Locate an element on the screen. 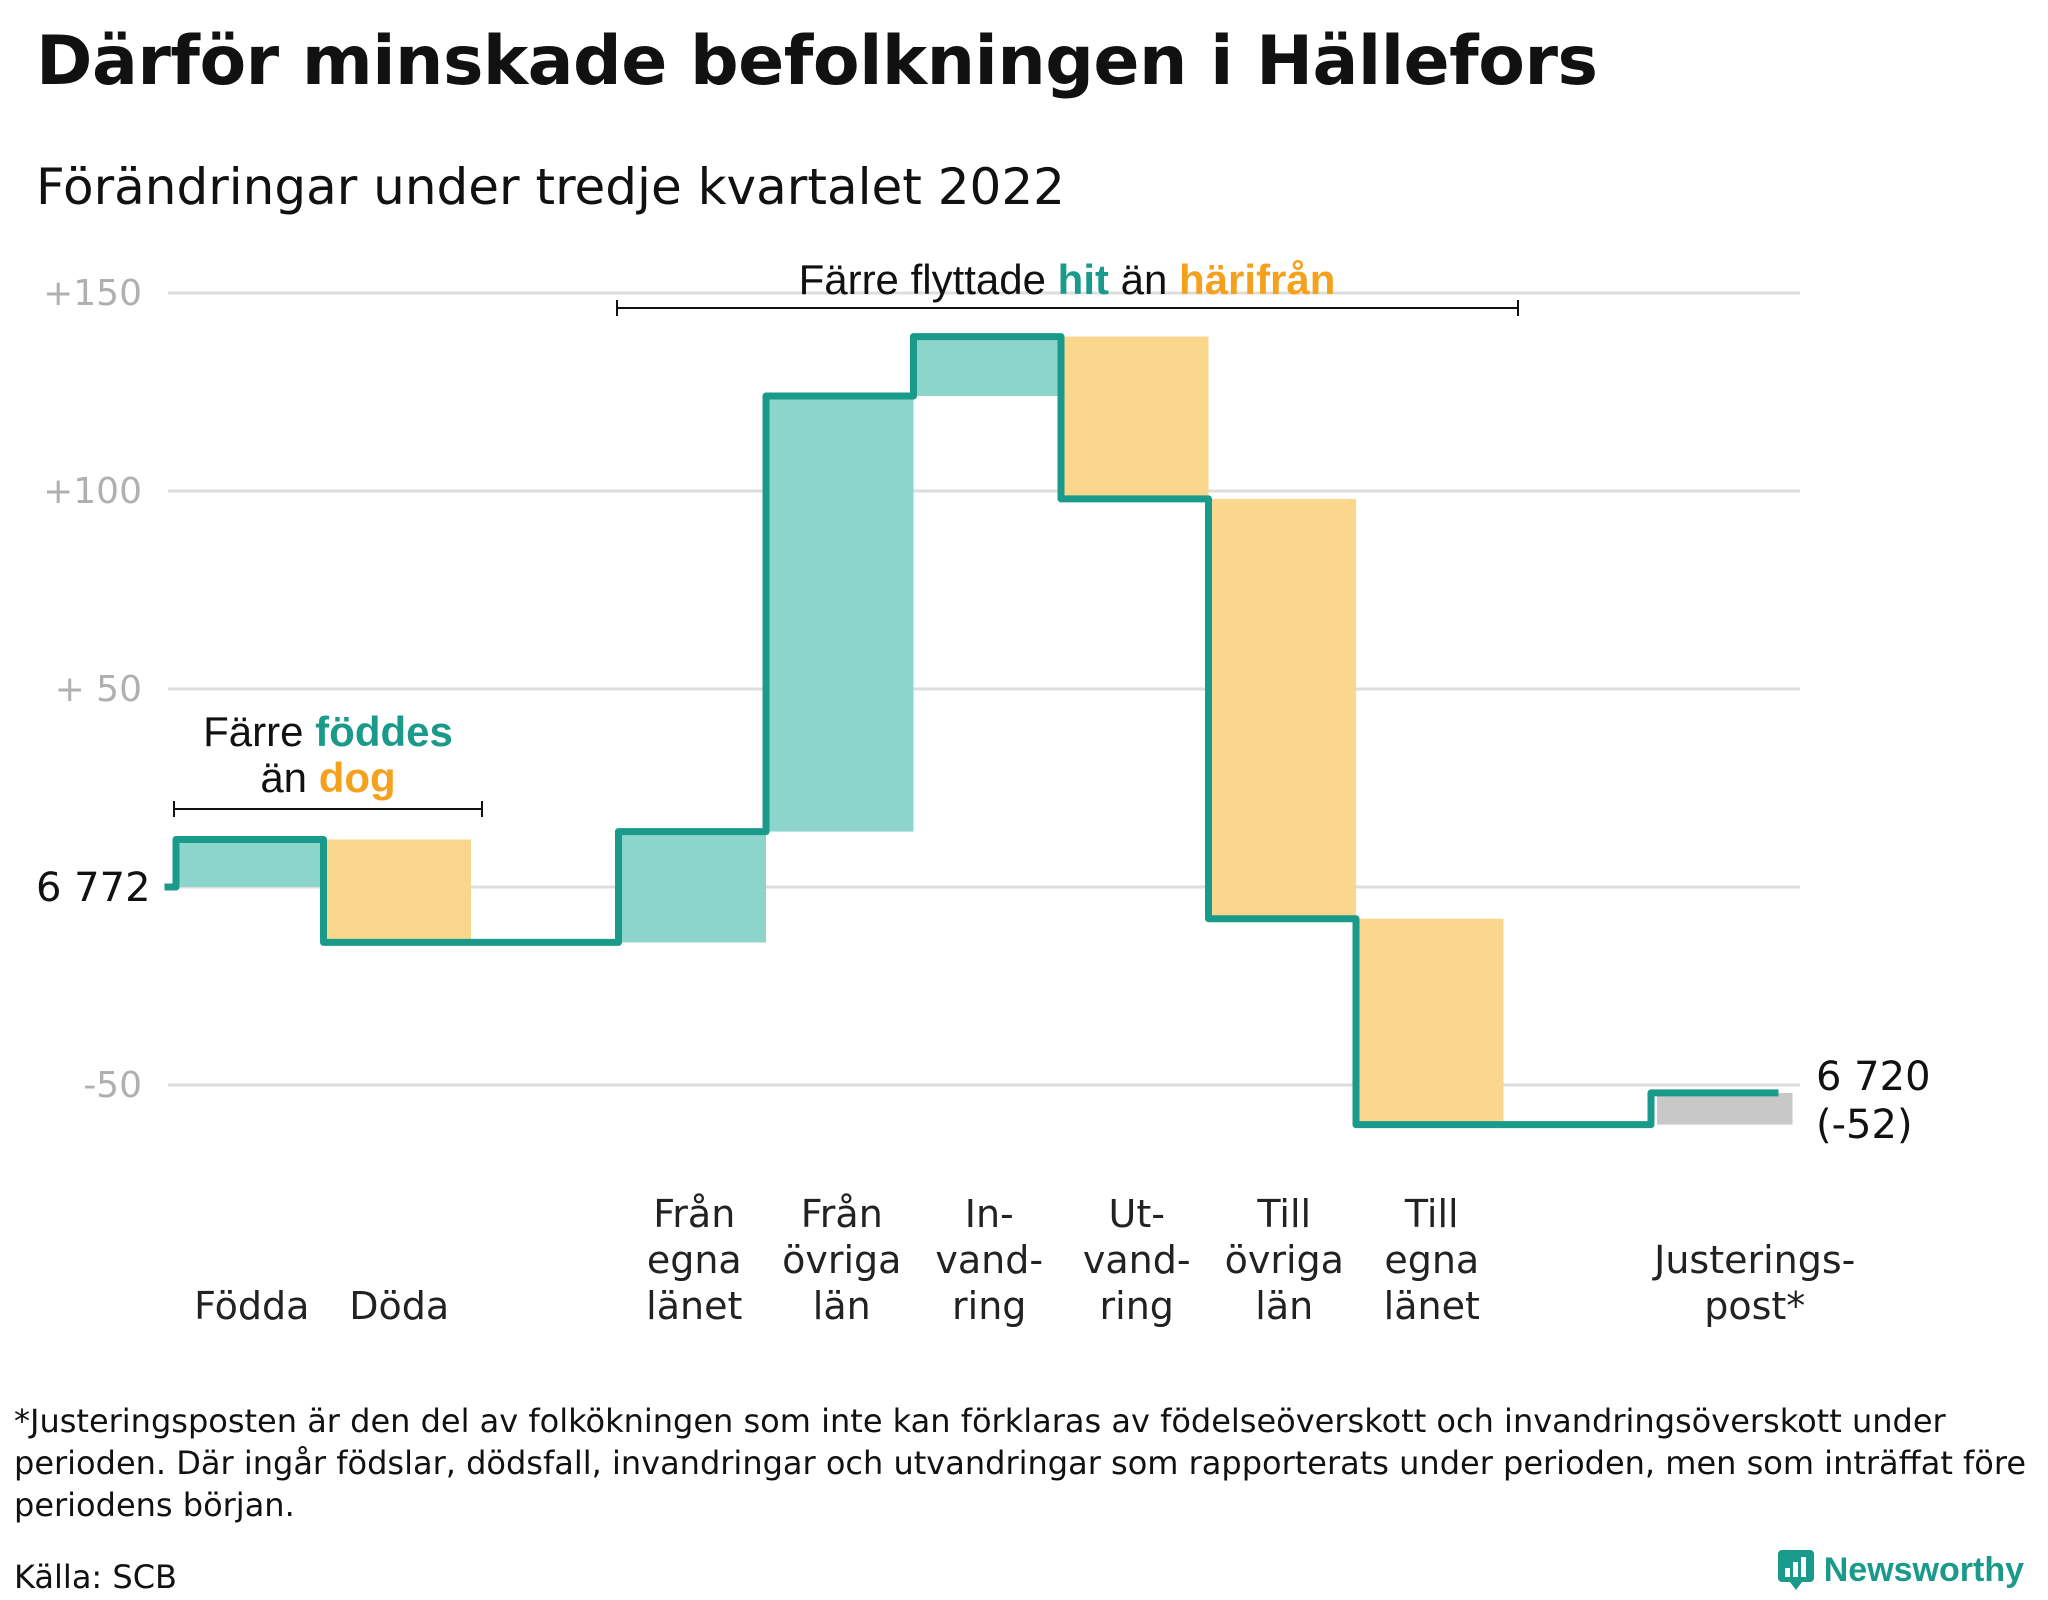  category-label-3-2: länet is located at coordinates (694, 1306).